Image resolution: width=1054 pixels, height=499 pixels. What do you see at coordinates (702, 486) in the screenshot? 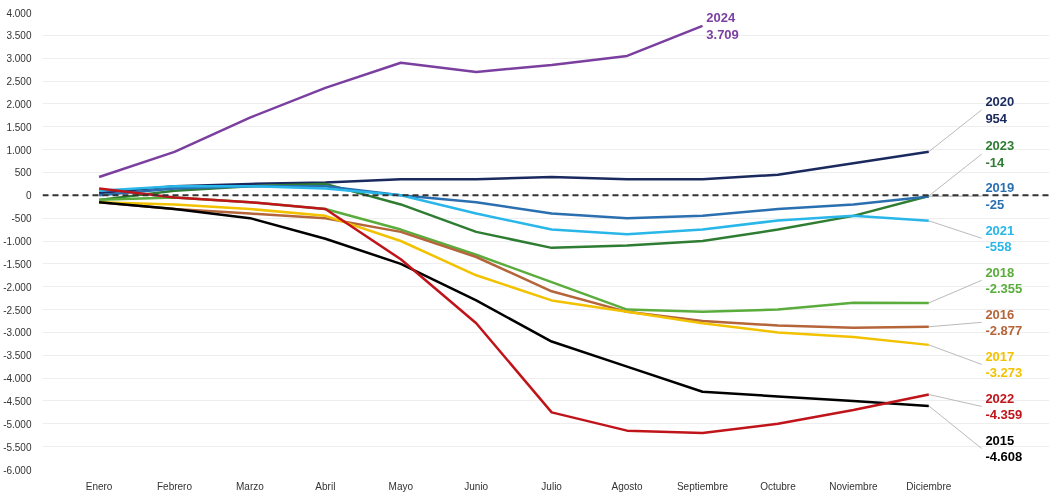
I see `x-tick-label: Septiembre` at bounding box center [702, 486].